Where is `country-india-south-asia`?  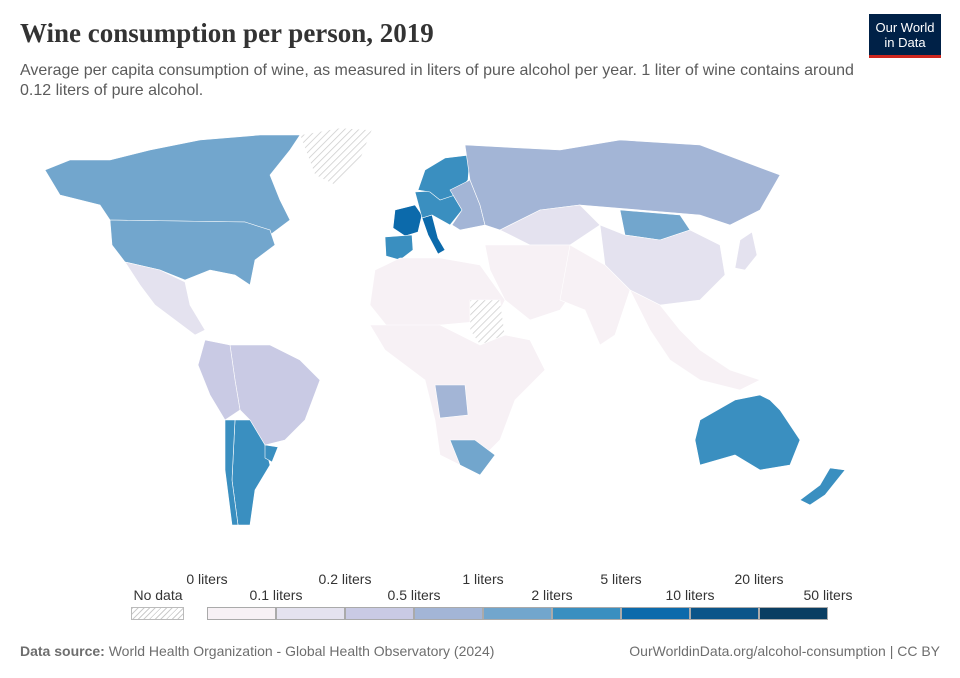
country-india-south-asia is located at coordinates (595, 295).